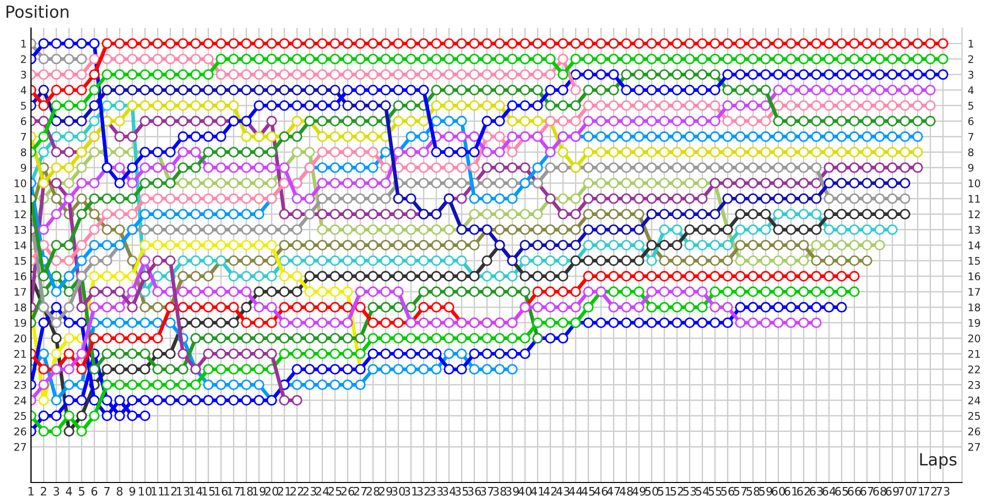 This screenshot has width=1000, height=500. Describe the element at coordinates (974, 385) in the screenshot. I see `y2-tick-label: 23` at that location.